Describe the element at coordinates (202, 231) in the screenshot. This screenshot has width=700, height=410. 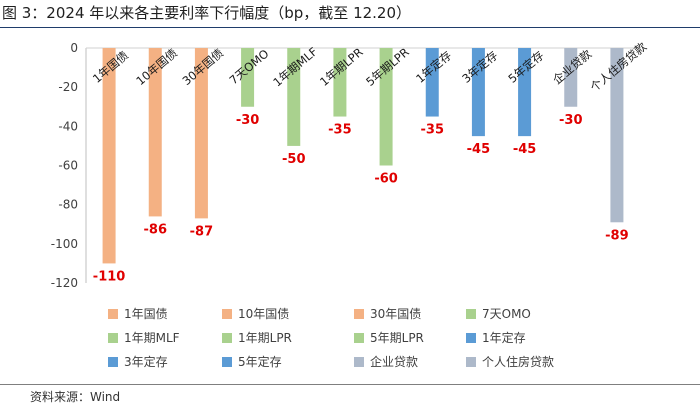
I see `data-label: -87` at that location.